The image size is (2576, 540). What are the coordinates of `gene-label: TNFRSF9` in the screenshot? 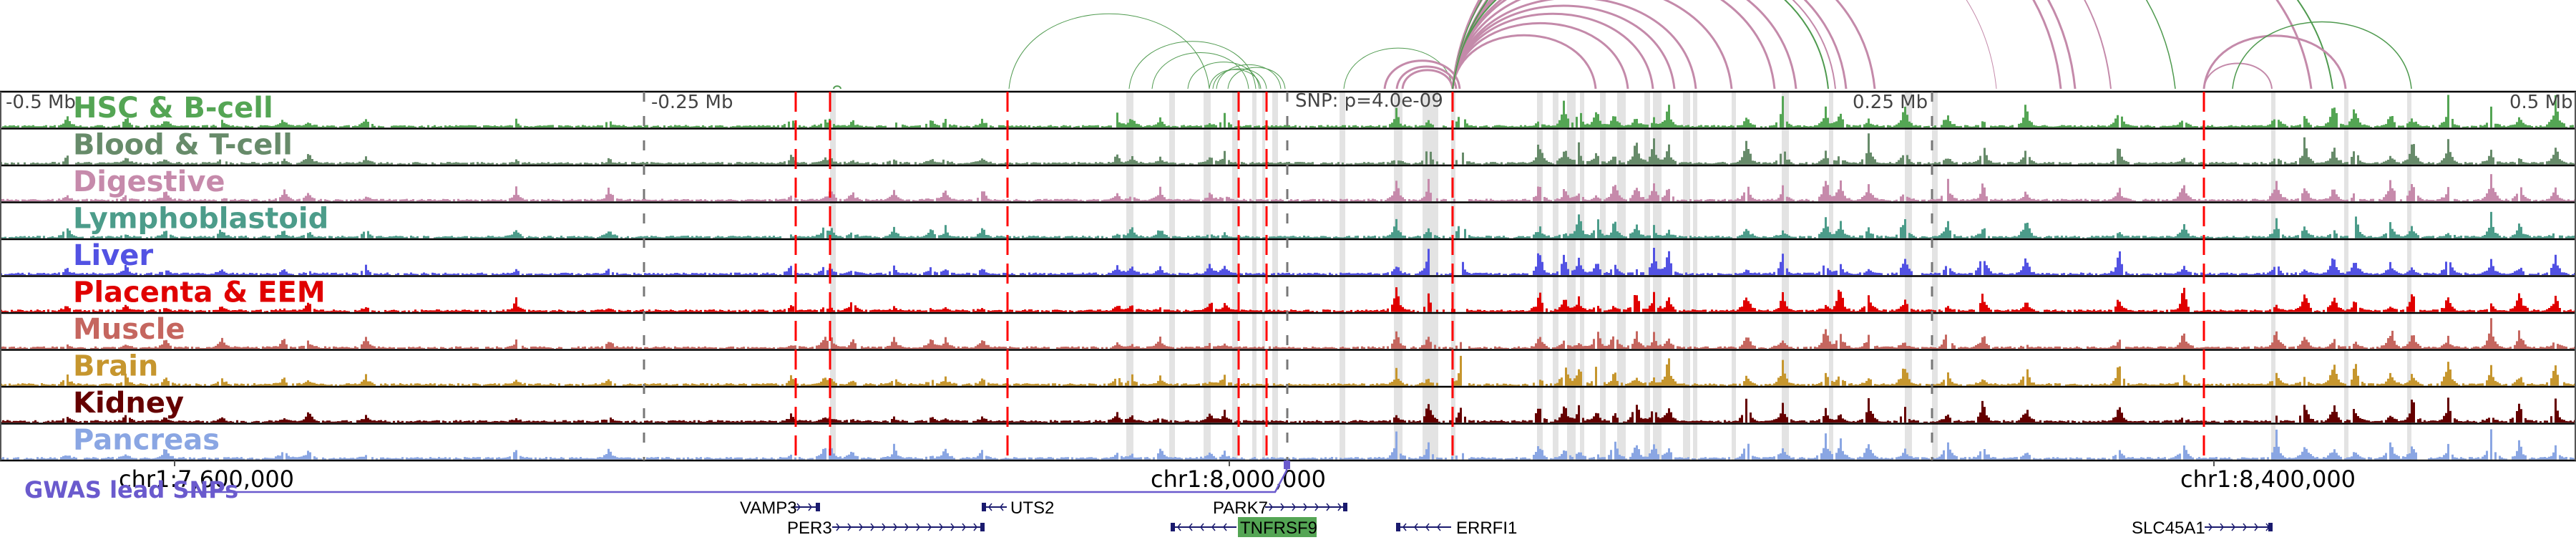 It's located at (1278, 528).